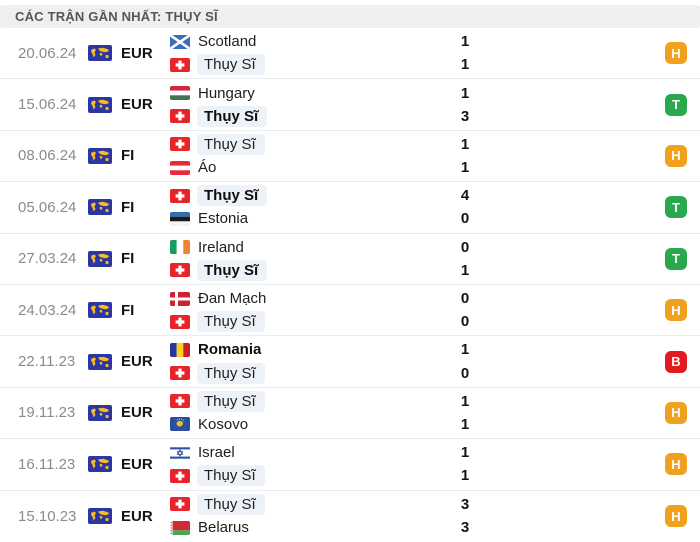  What do you see at coordinates (325, 349) in the screenshot?
I see `team-line: Romania 1` at bounding box center [325, 349].